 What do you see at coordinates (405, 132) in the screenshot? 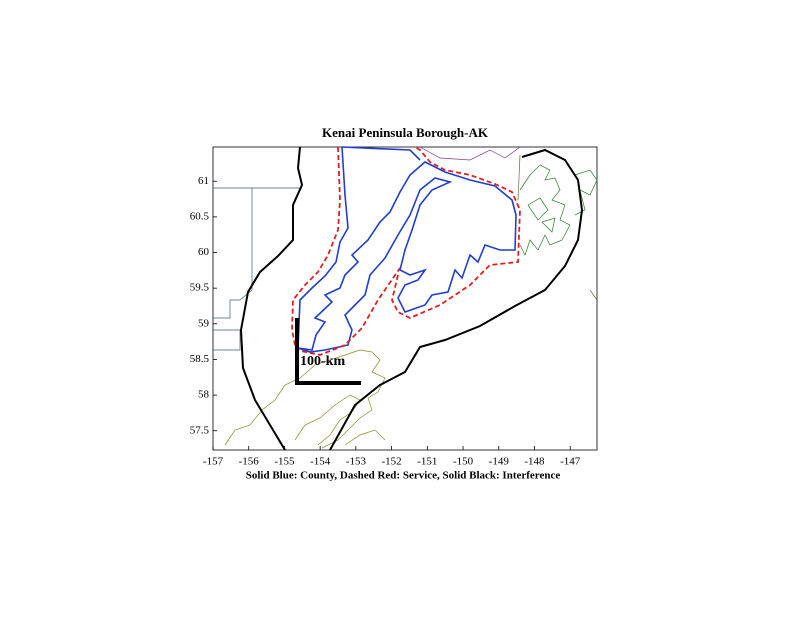
I see `map-title: Kenai Peninsula Borough-AK` at bounding box center [405, 132].